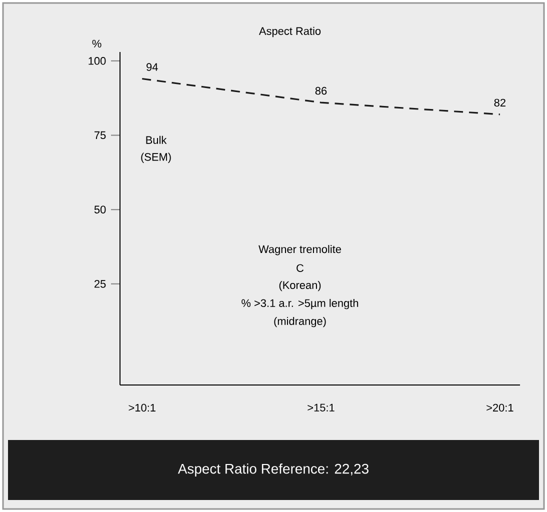  What do you see at coordinates (300, 322) in the screenshot?
I see `annotation: (midrange)` at bounding box center [300, 322].